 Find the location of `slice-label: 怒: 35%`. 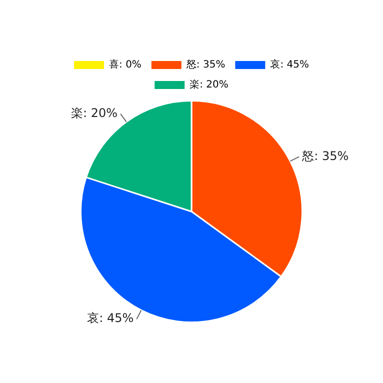

slice-label: 怒: 35% is located at coordinates (325, 155).